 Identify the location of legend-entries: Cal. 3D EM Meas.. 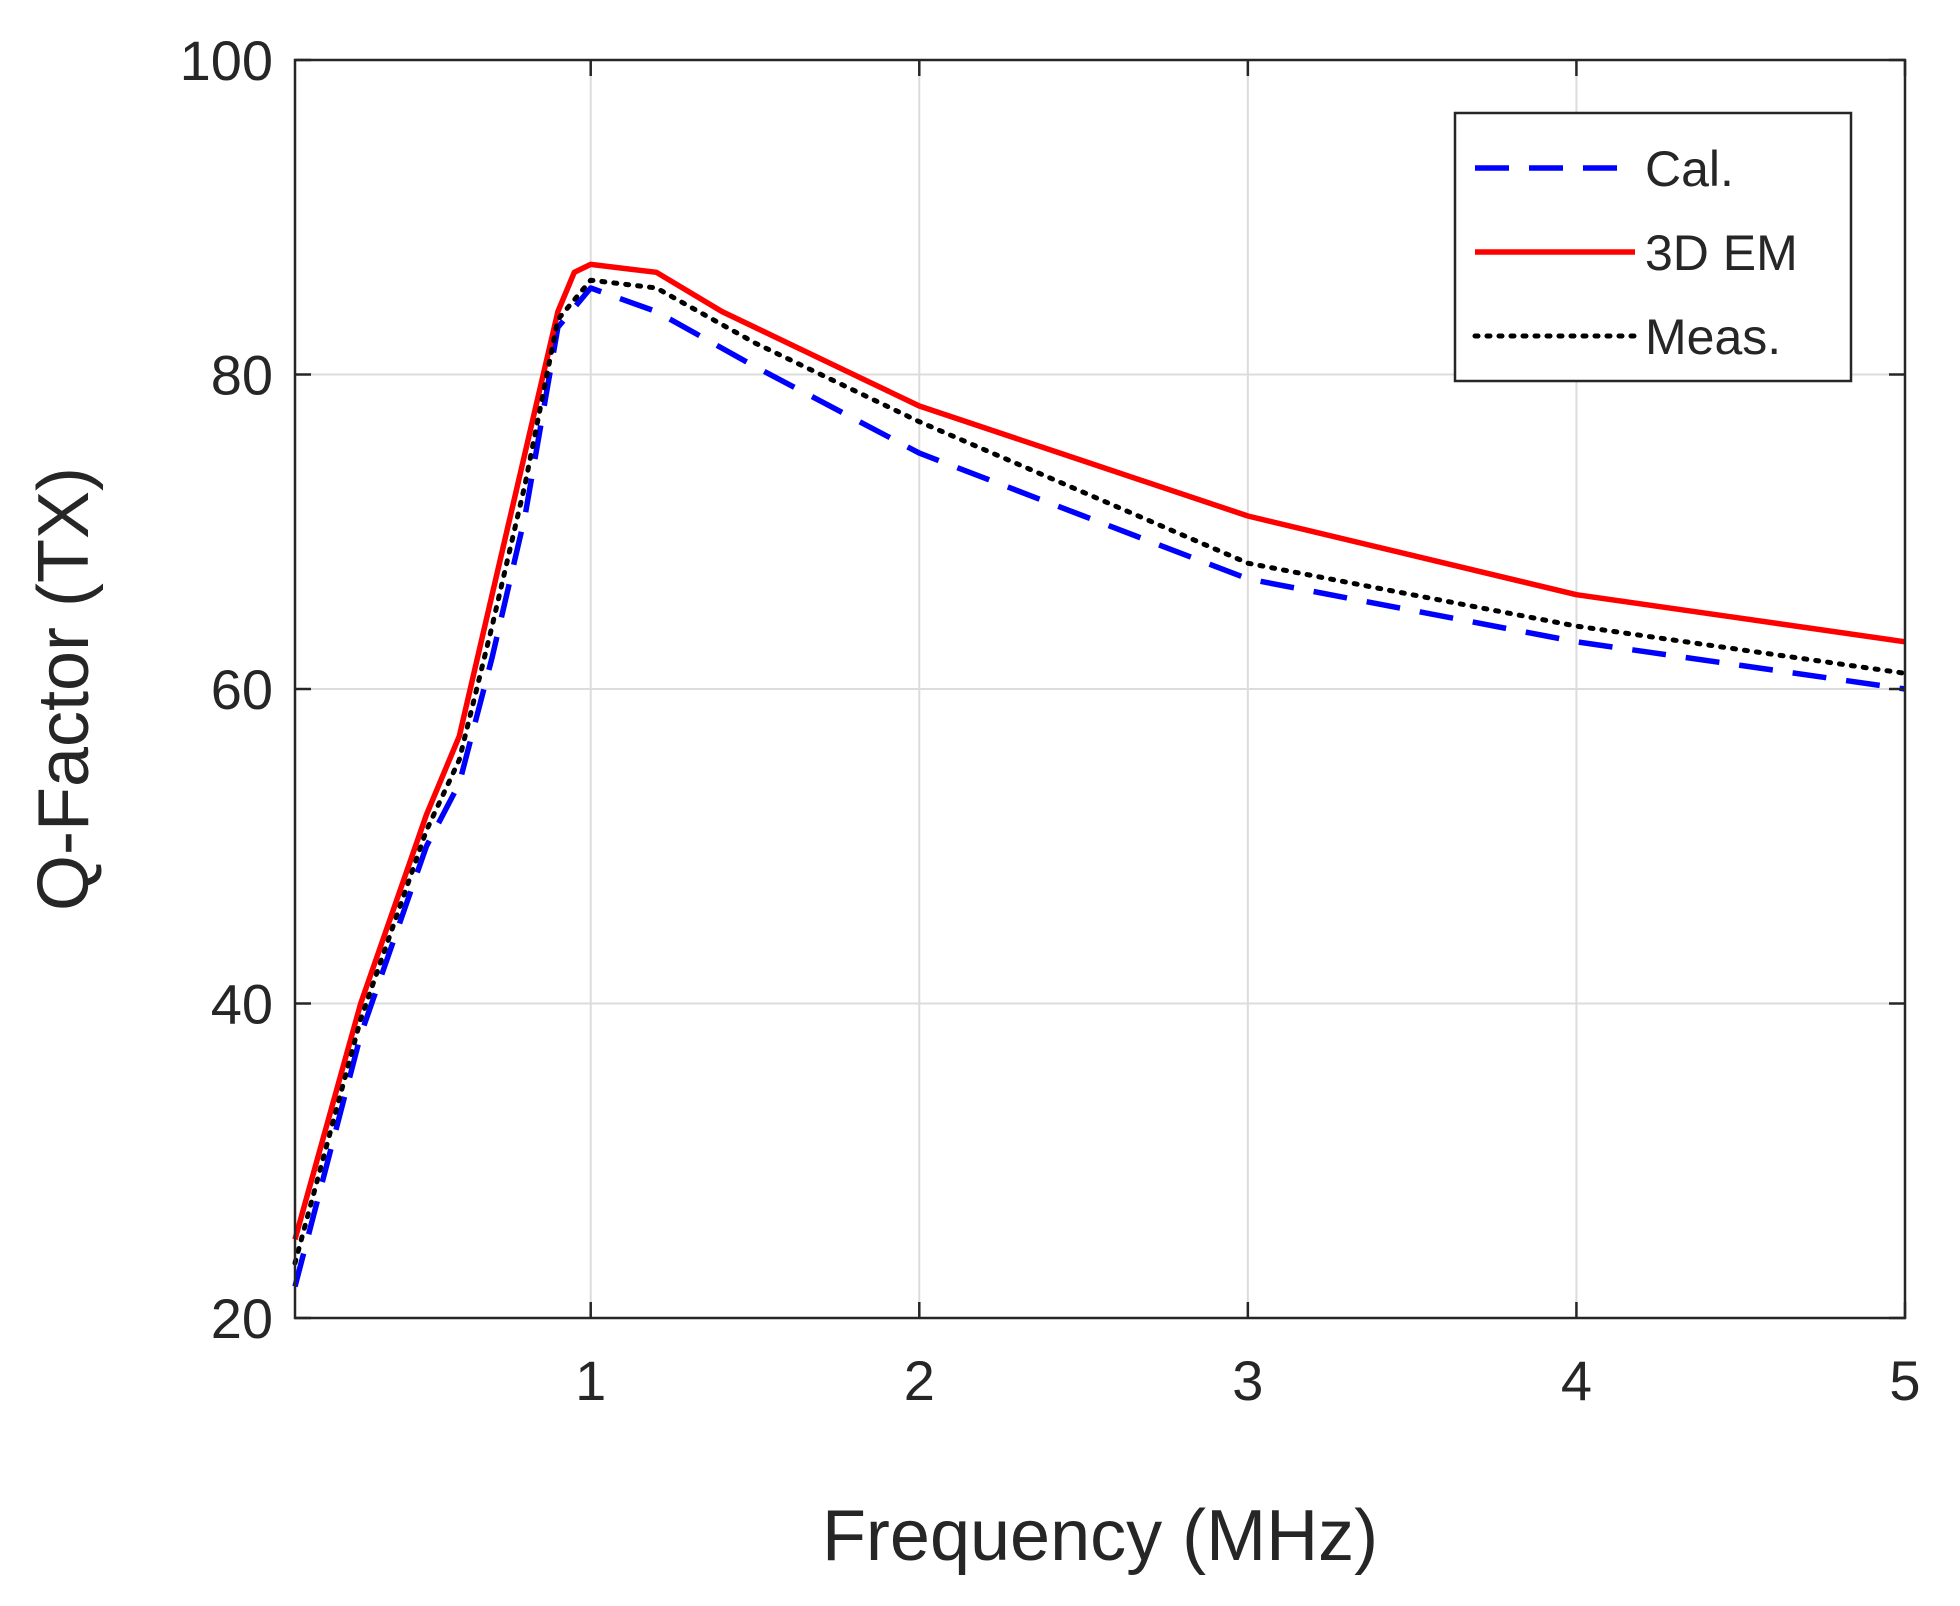
(1635, 253).